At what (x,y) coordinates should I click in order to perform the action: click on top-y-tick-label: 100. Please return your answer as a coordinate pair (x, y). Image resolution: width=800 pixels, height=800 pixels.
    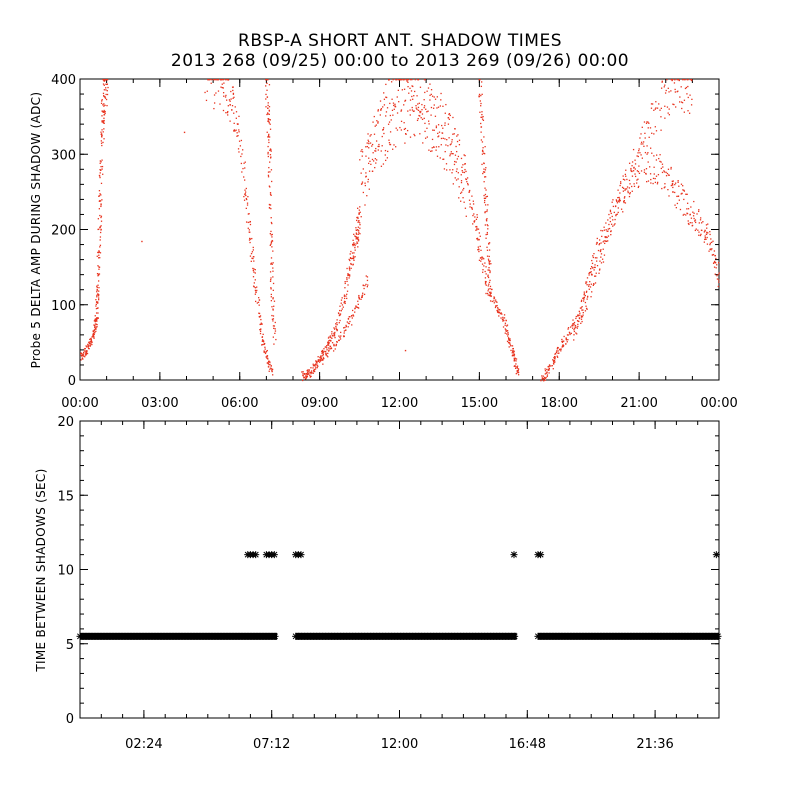
    Looking at the image, I should click on (63, 306).